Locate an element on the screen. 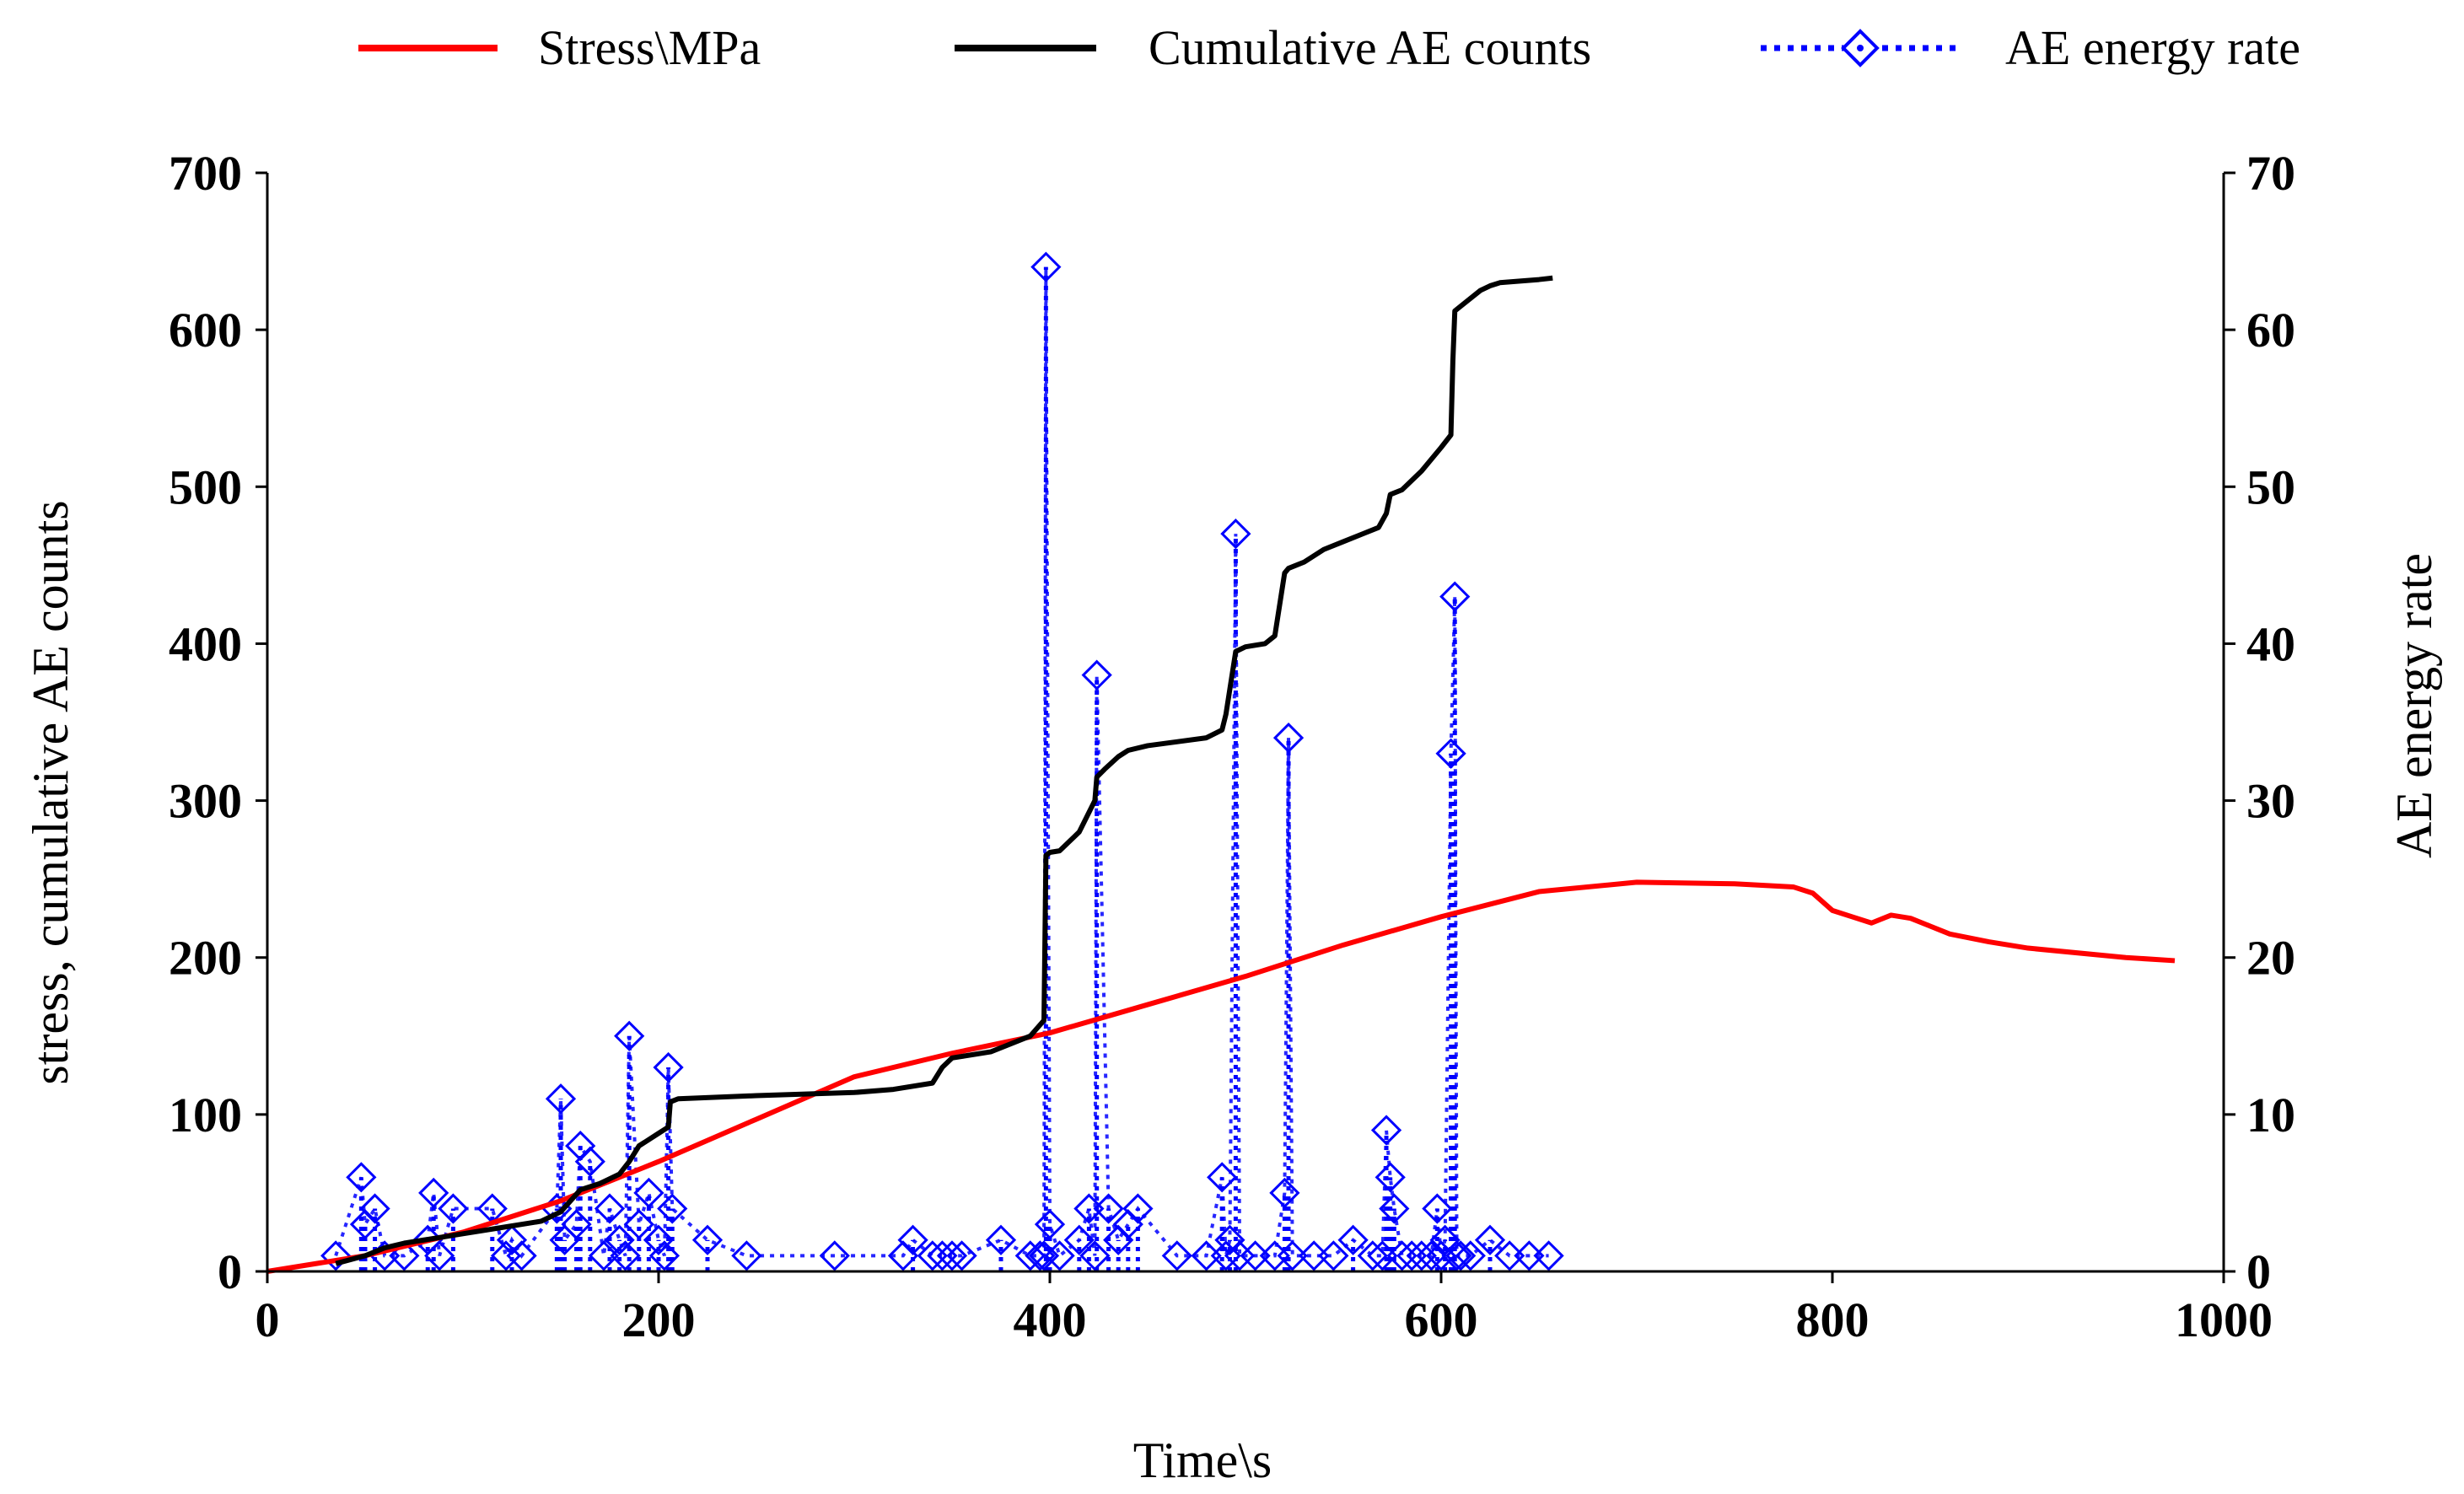 The width and height of the screenshot is (2464, 1494). legend-label-ae-energy-rate: AE energy rate is located at coordinates (2152, 47).